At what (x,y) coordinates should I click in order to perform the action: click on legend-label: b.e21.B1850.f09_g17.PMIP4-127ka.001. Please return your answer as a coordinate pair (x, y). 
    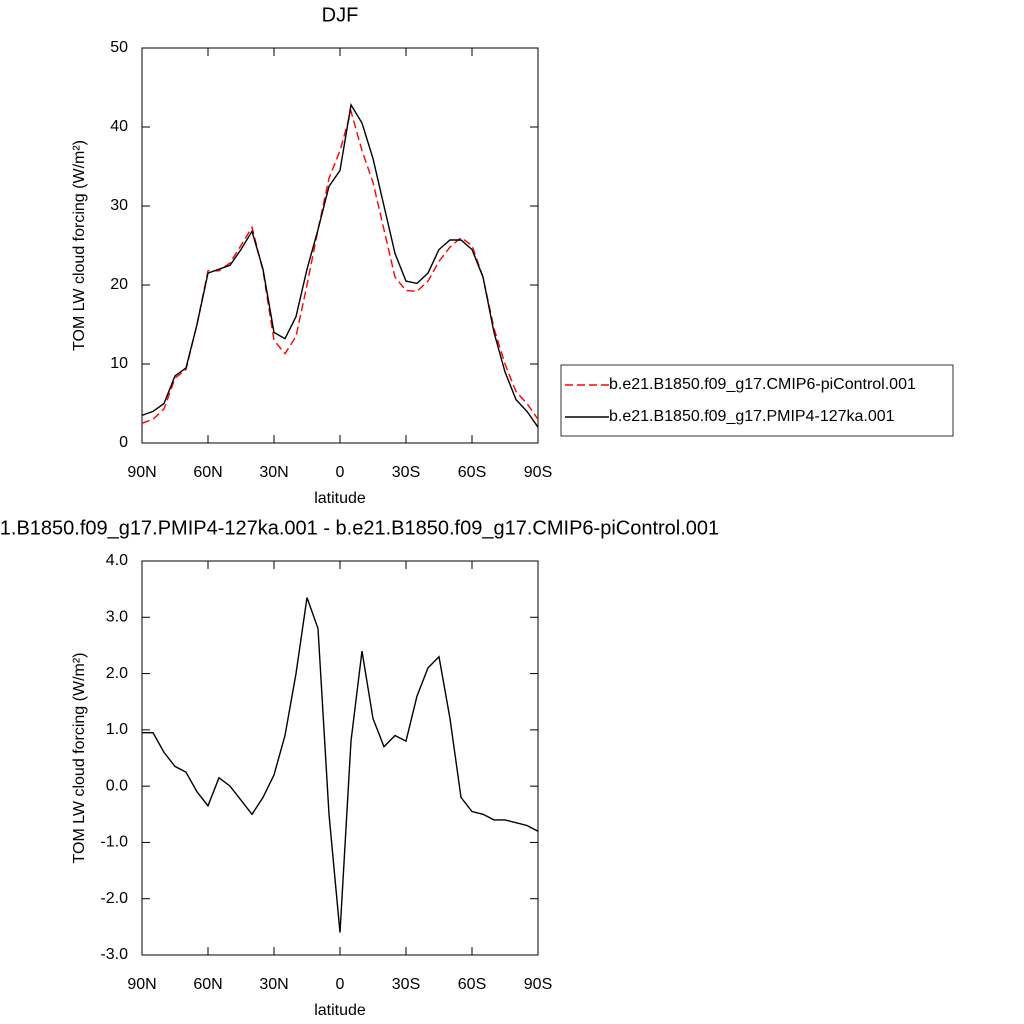
    Looking at the image, I should click on (752, 416).